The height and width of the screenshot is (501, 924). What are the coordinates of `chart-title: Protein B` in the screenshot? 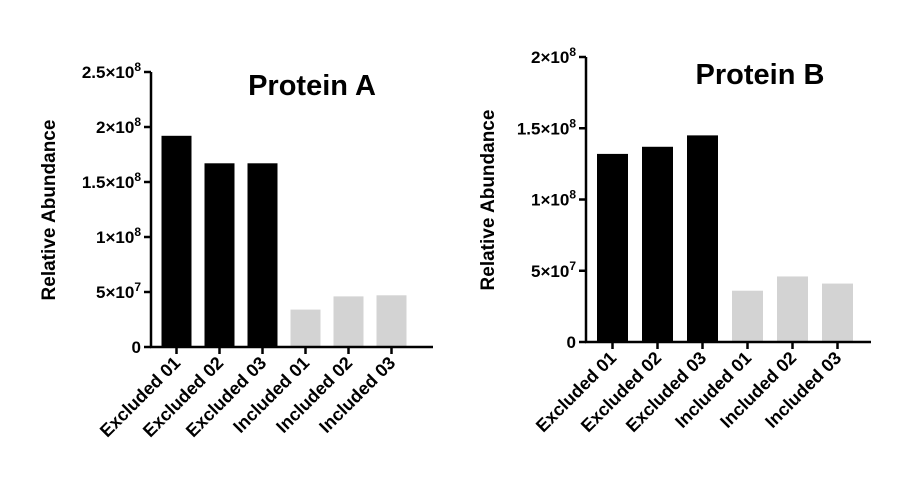 It's located at (760, 75).